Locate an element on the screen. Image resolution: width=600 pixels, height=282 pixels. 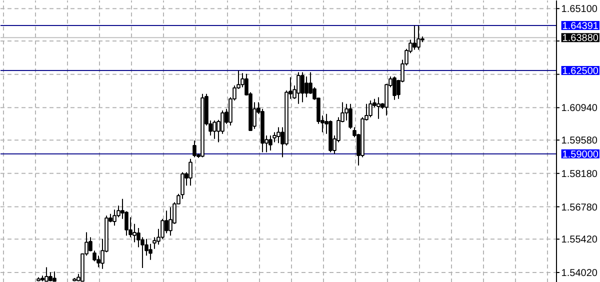
y-tick-label: 1.65100 is located at coordinates (579, 10).